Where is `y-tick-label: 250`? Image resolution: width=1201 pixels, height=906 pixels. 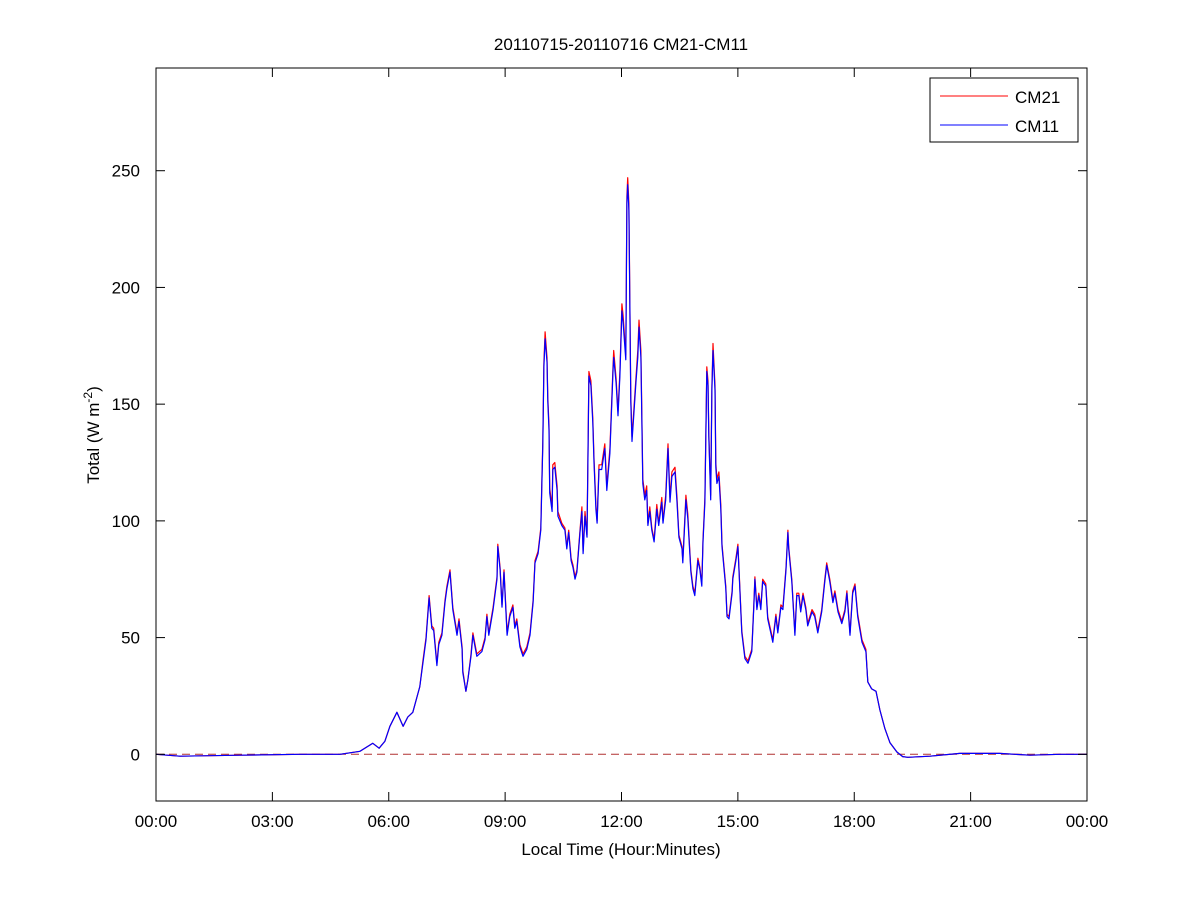
y-tick-label: 250 is located at coordinates (126, 171).